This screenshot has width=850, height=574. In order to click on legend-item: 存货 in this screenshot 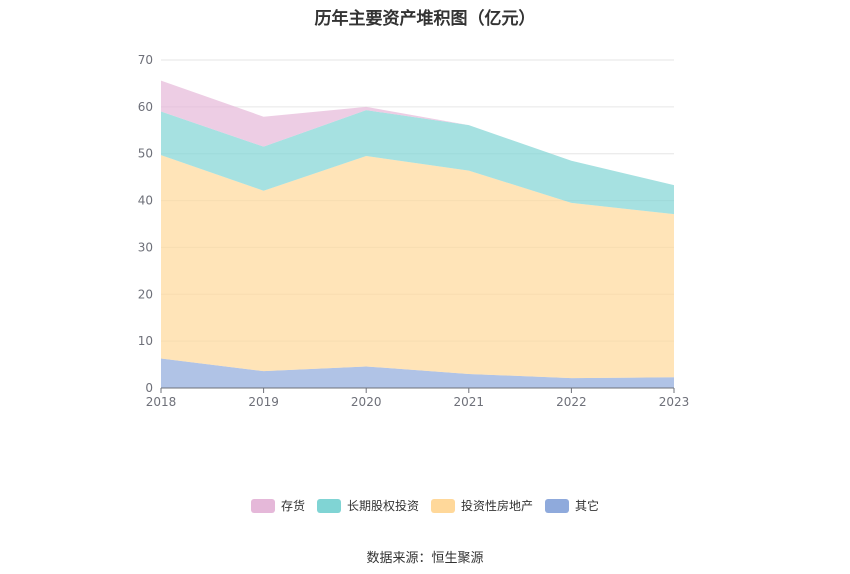, I will do `click(277, 505)`.